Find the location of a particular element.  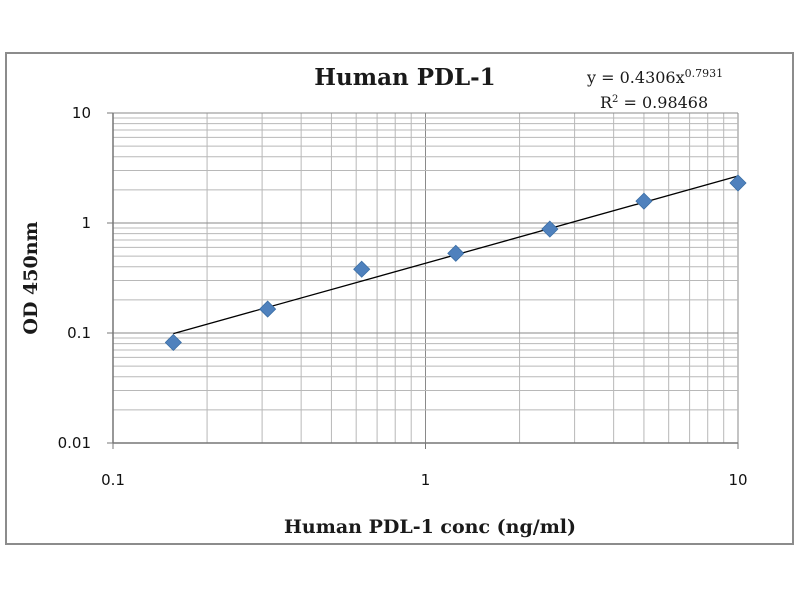

y-tick-label: 10 is located at coordinates (81, 113).